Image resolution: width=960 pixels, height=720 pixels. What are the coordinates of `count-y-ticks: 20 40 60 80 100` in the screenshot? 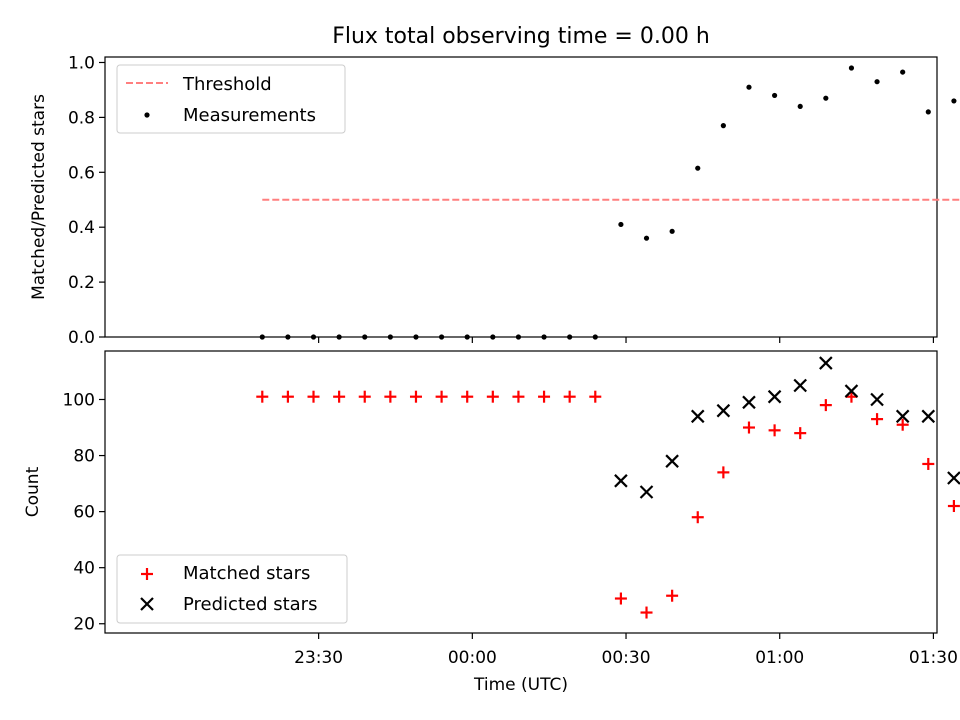 It's located at (84, 512).